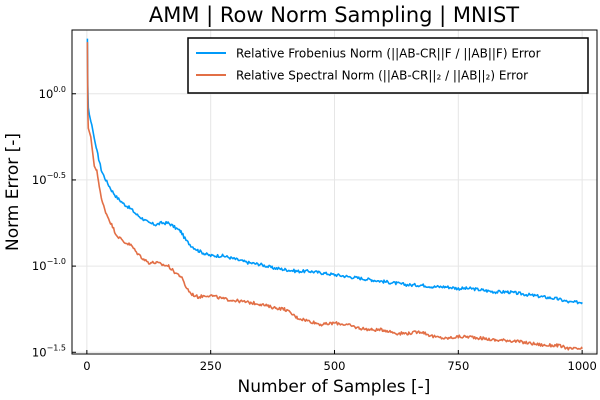 The width and height of the screenshot is (600, 400). Describe the element at coordinates (582, 366) in the screenshot. I see `x-tick-label: 1000` at that location.